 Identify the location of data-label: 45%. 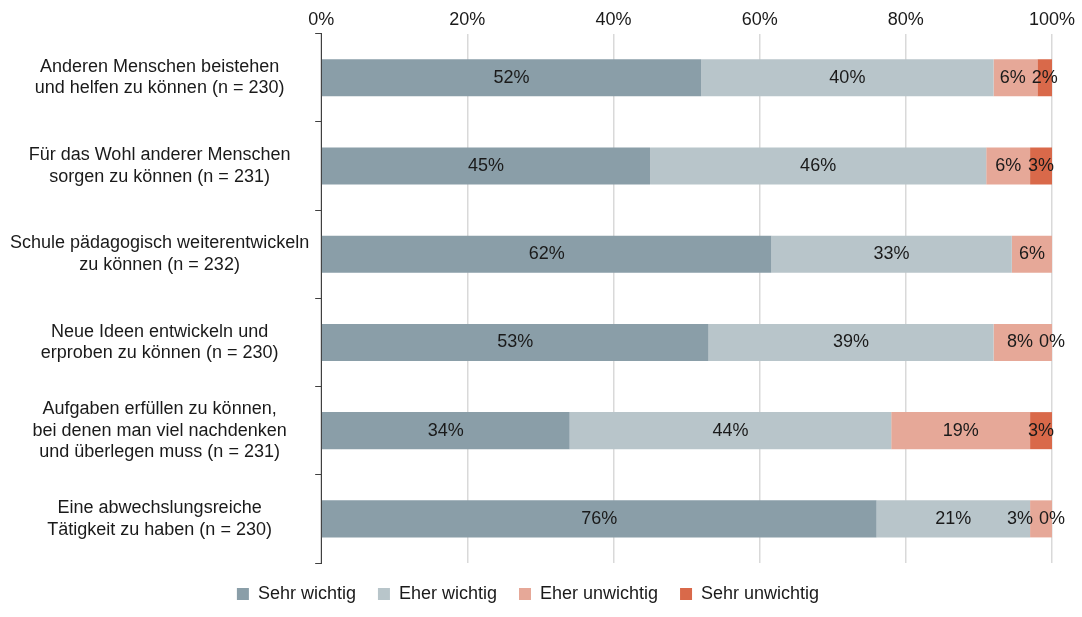
(485, 164).